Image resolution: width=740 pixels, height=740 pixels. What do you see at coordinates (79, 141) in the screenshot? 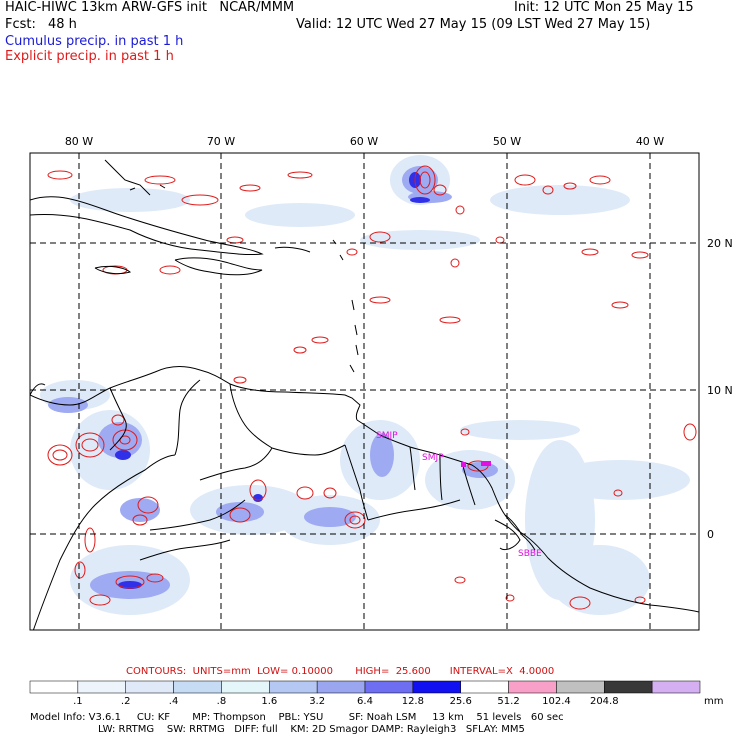
I see `lon-label: 80 W` at bounding box center [79, 141].